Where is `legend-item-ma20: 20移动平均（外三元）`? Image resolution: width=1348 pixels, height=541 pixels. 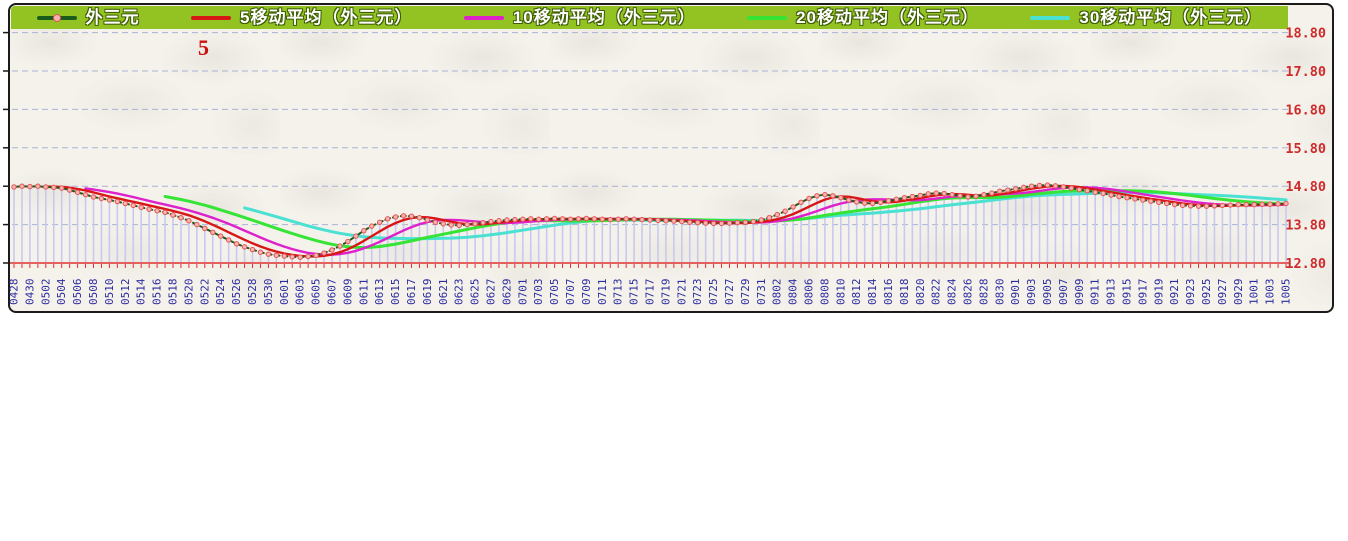 legend-item-ma20: 20移动平均（外三元） is located at coordinates (863, 17).